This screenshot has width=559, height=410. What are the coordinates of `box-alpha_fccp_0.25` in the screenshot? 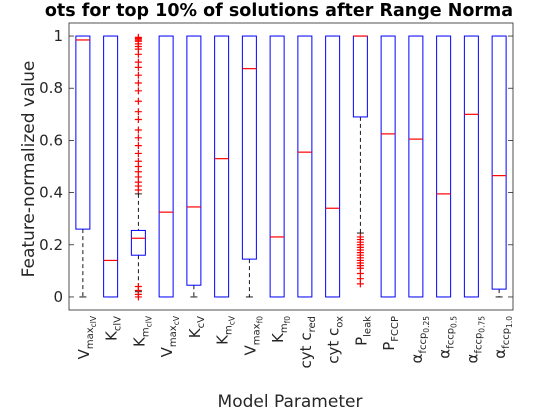 It's located at (416, 166).